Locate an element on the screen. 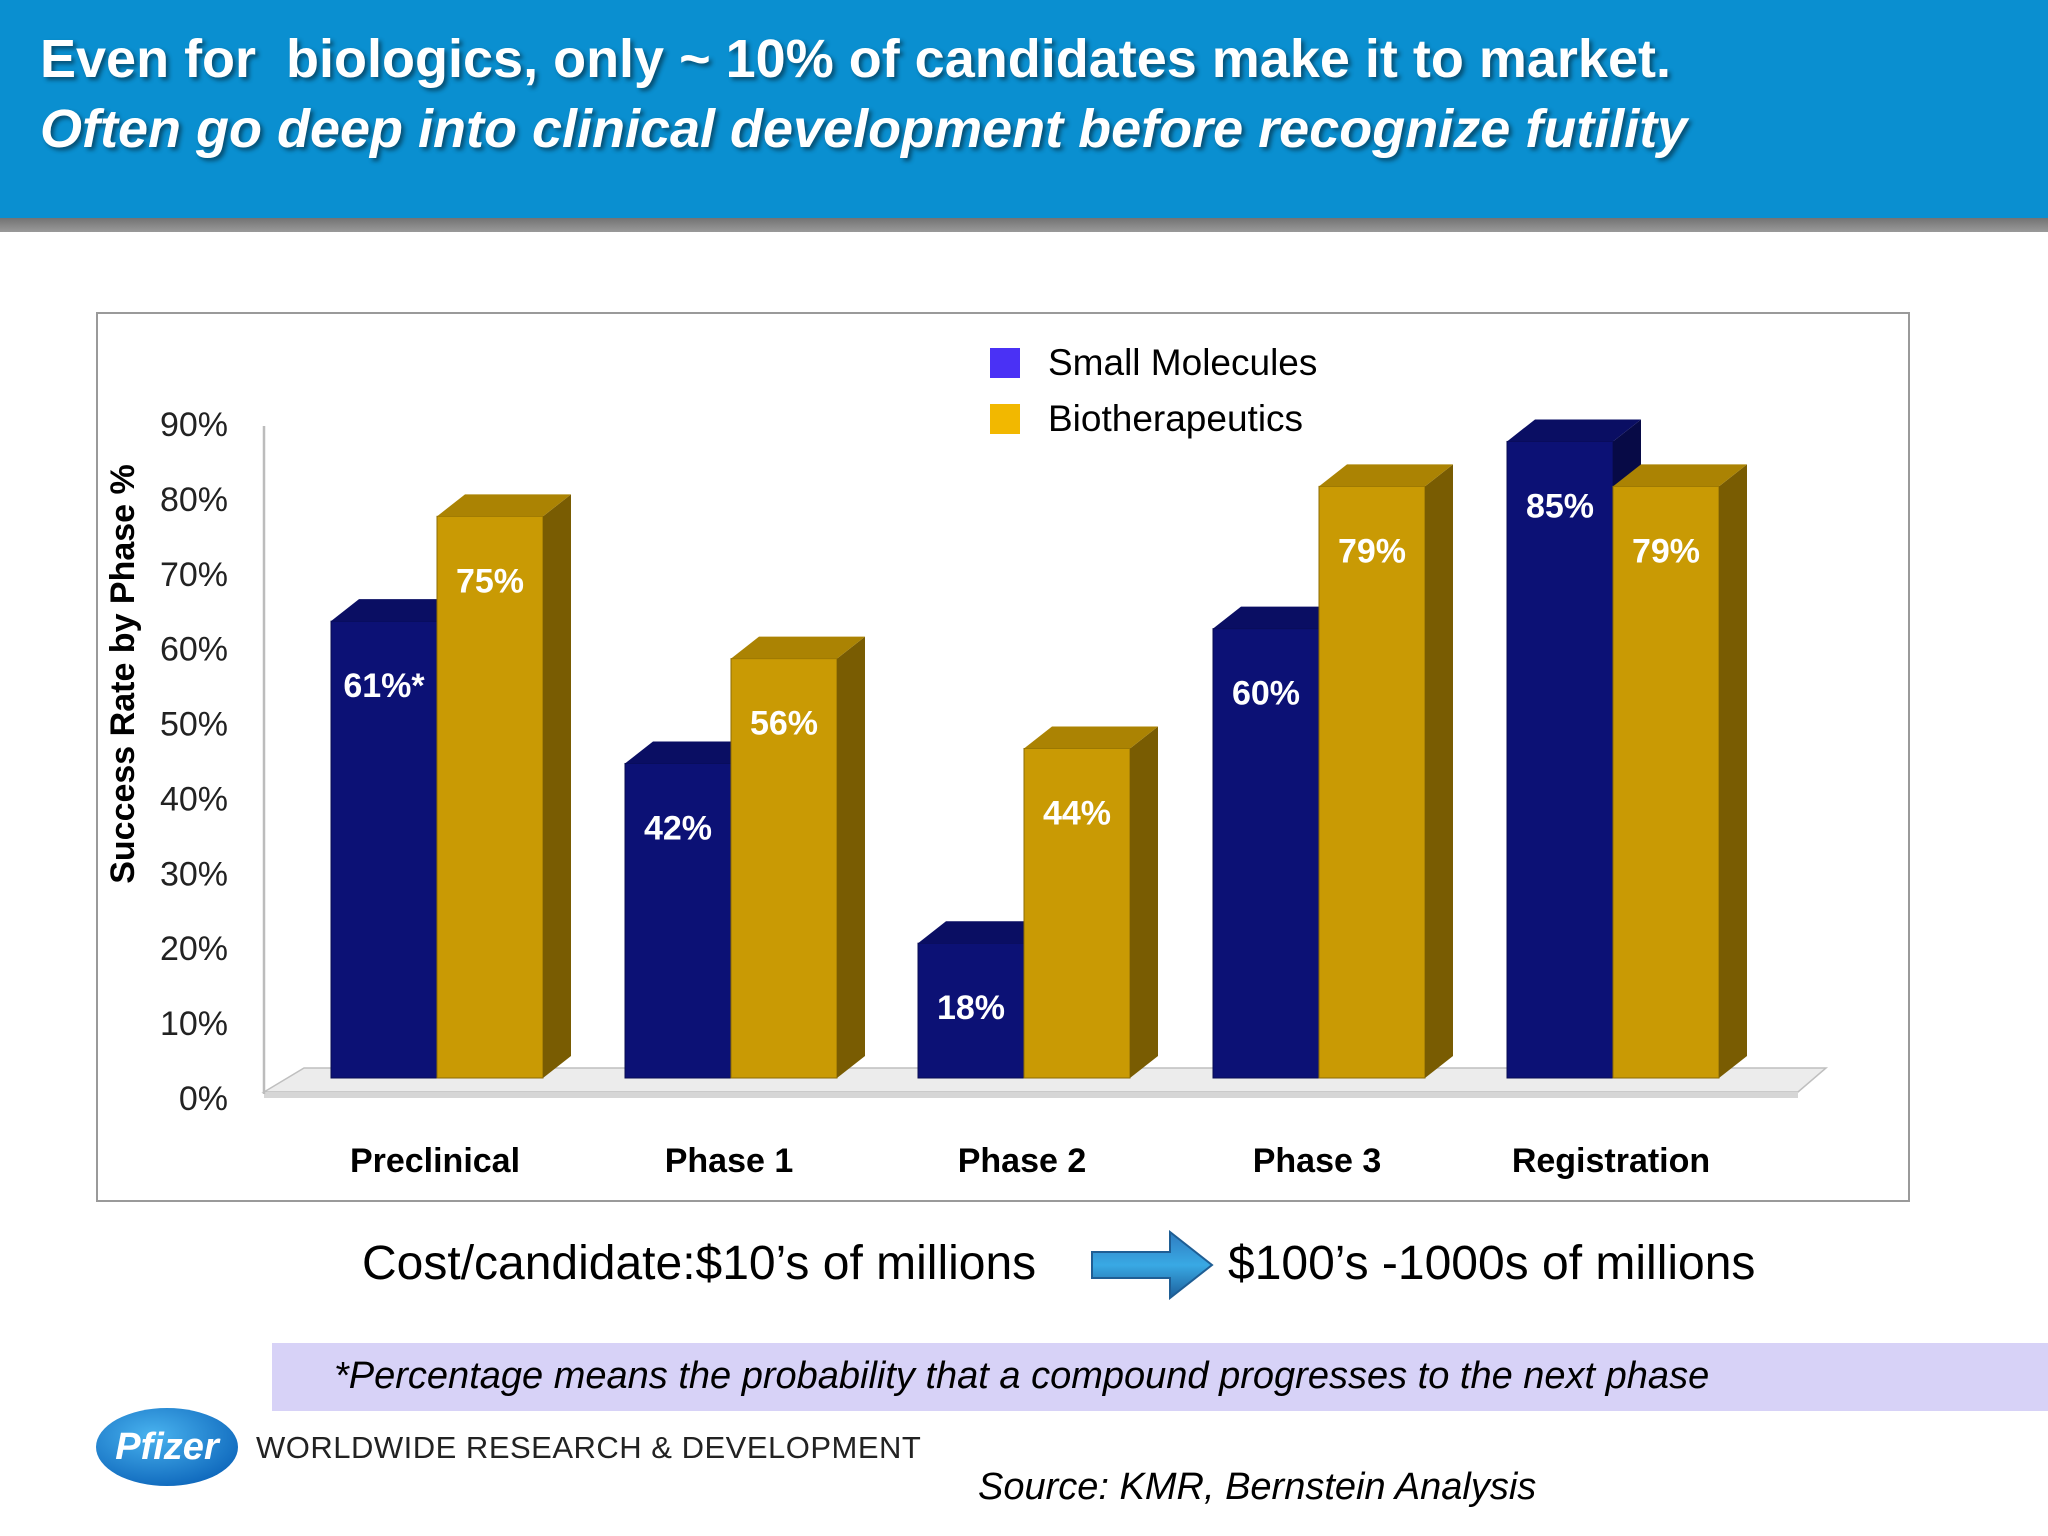 The height and width of the screenshot is (1536, 2048). y-tick-label: 90% is located at coordinates (194, 425).